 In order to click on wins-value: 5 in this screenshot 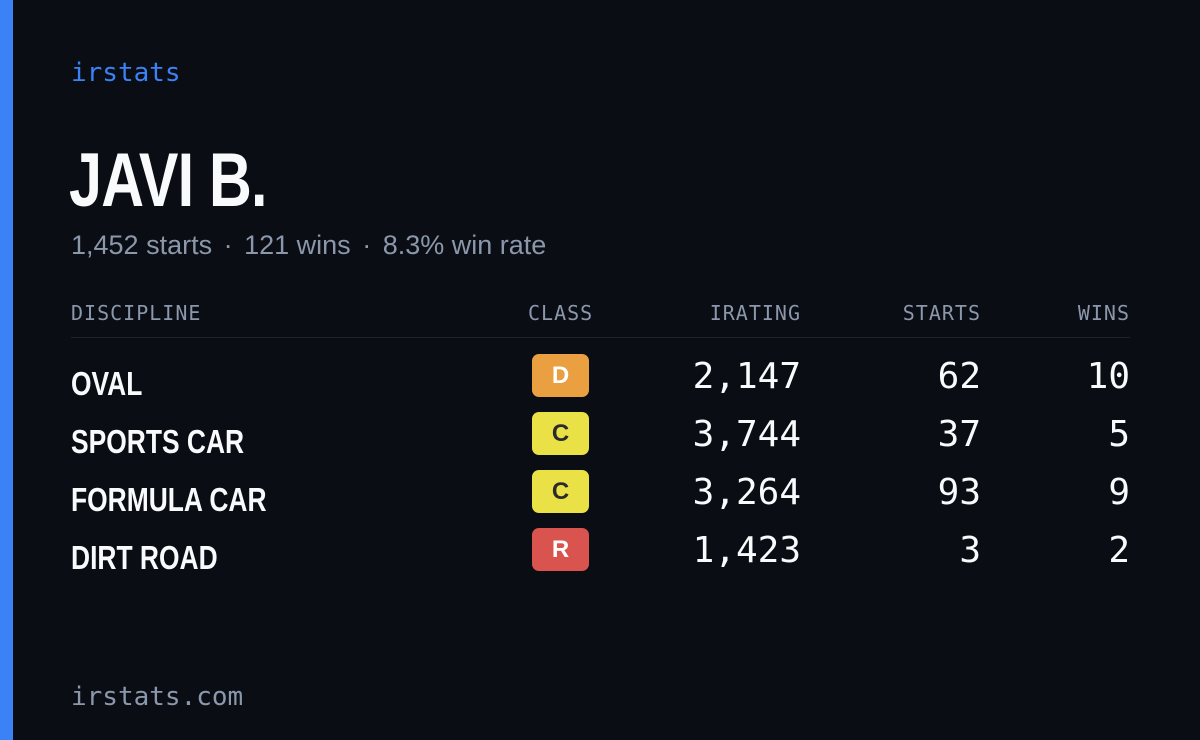, I will do `click(1119, 434)`.